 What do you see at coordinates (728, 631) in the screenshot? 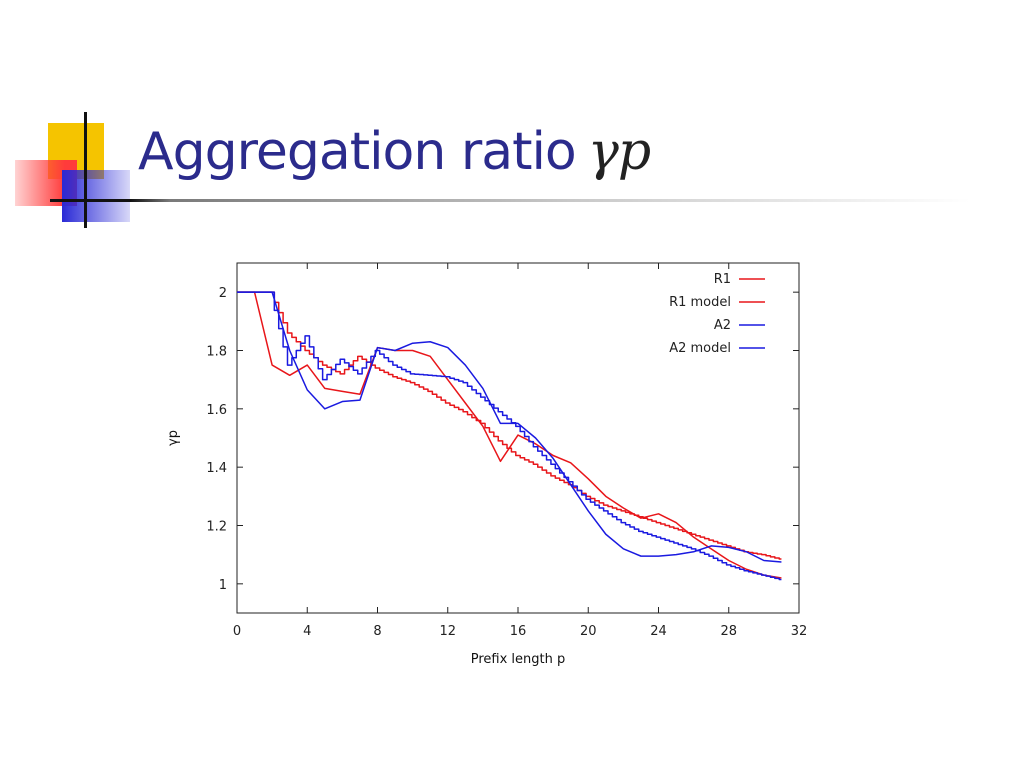
I see `x-tick-label: 28` at bounding box center [728, 631].